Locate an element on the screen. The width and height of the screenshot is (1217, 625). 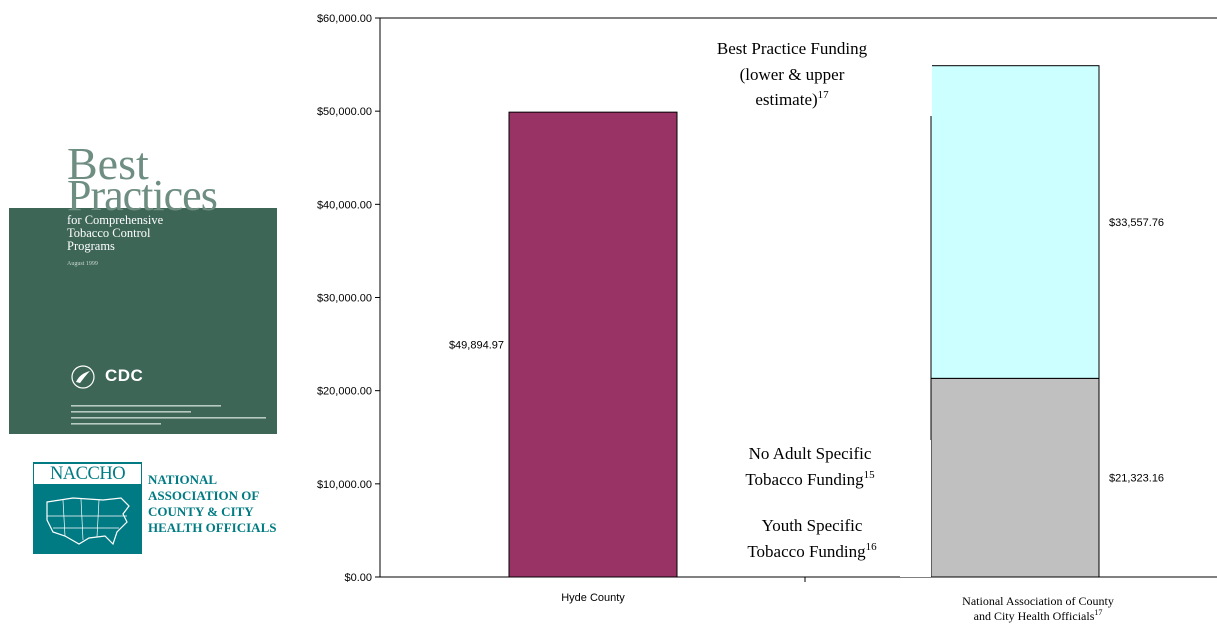
cover-title-best: Best is located at coordinates (108, 163).